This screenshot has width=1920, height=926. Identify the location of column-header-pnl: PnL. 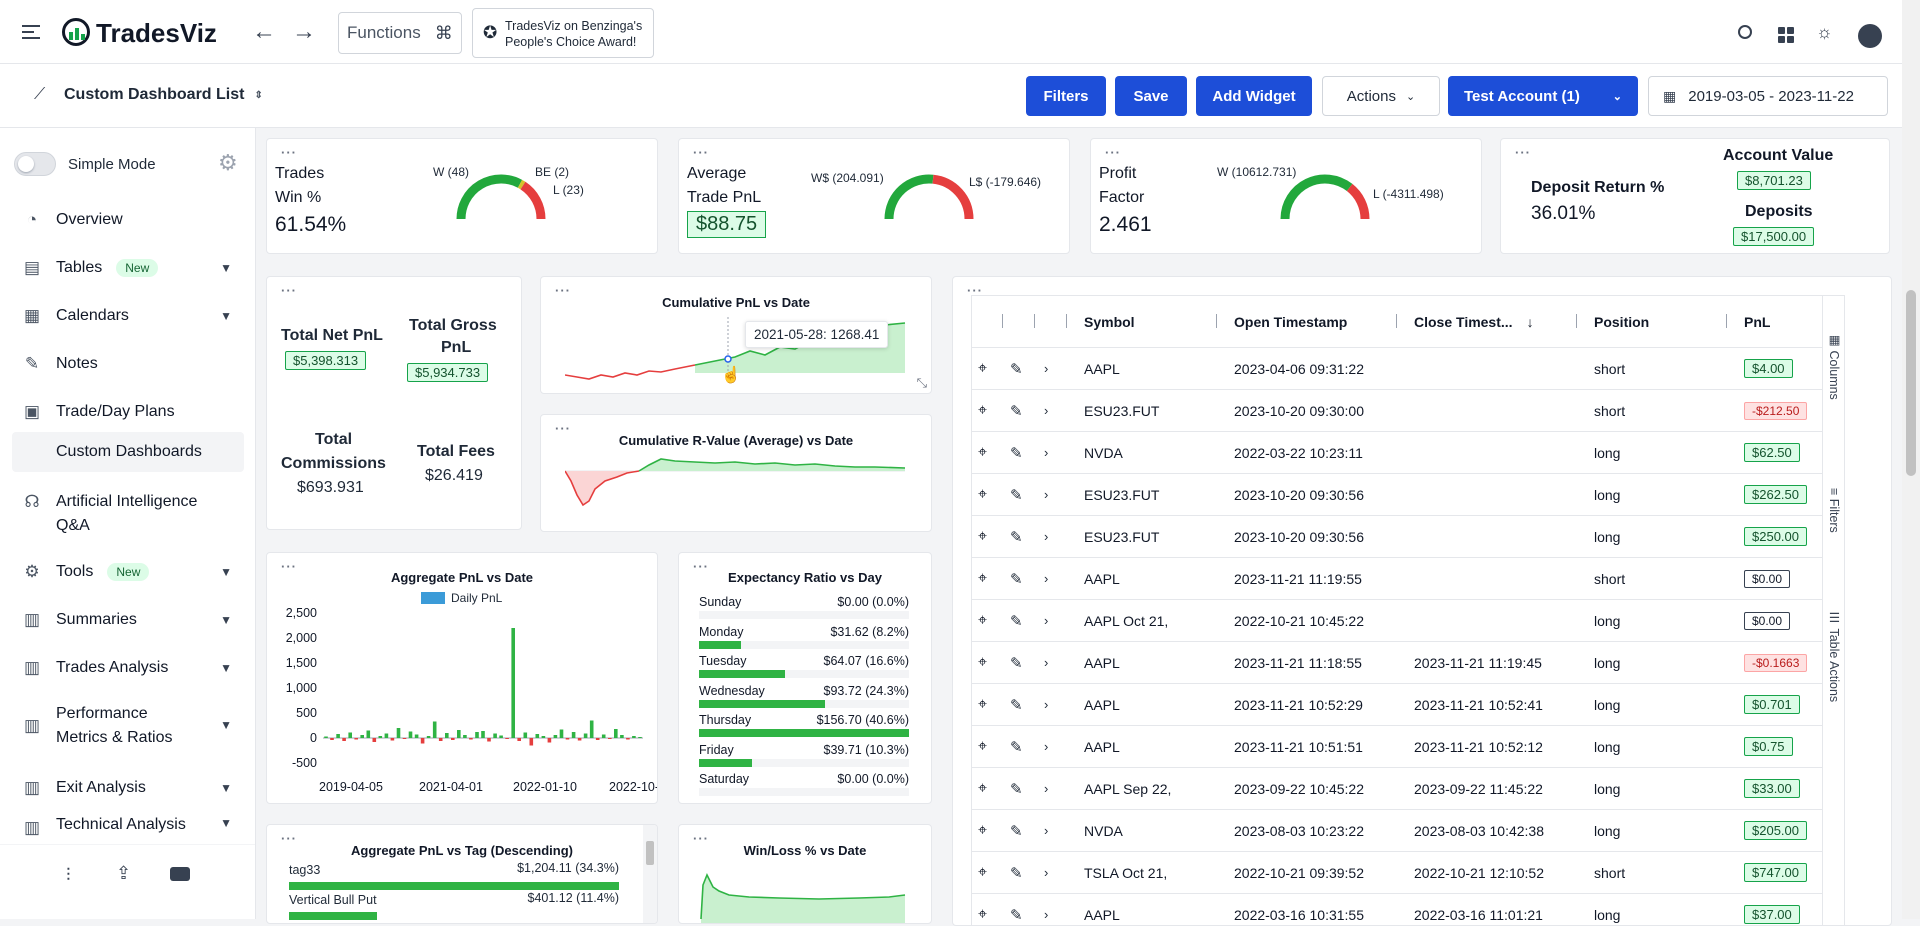
(1757, 322).